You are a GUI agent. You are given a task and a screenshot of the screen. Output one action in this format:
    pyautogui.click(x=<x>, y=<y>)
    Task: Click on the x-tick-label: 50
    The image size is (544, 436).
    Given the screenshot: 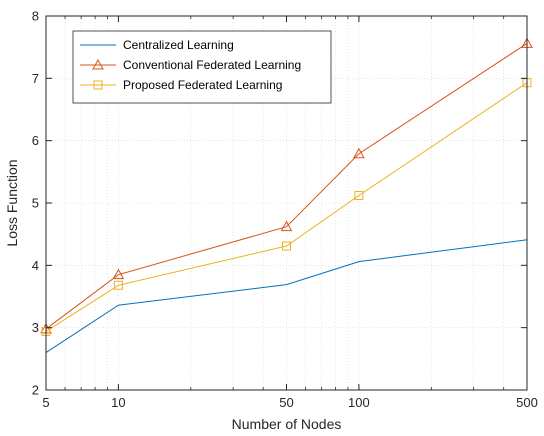 What is the action you would take?
    pyautogui.click(x=286, y=402)
    